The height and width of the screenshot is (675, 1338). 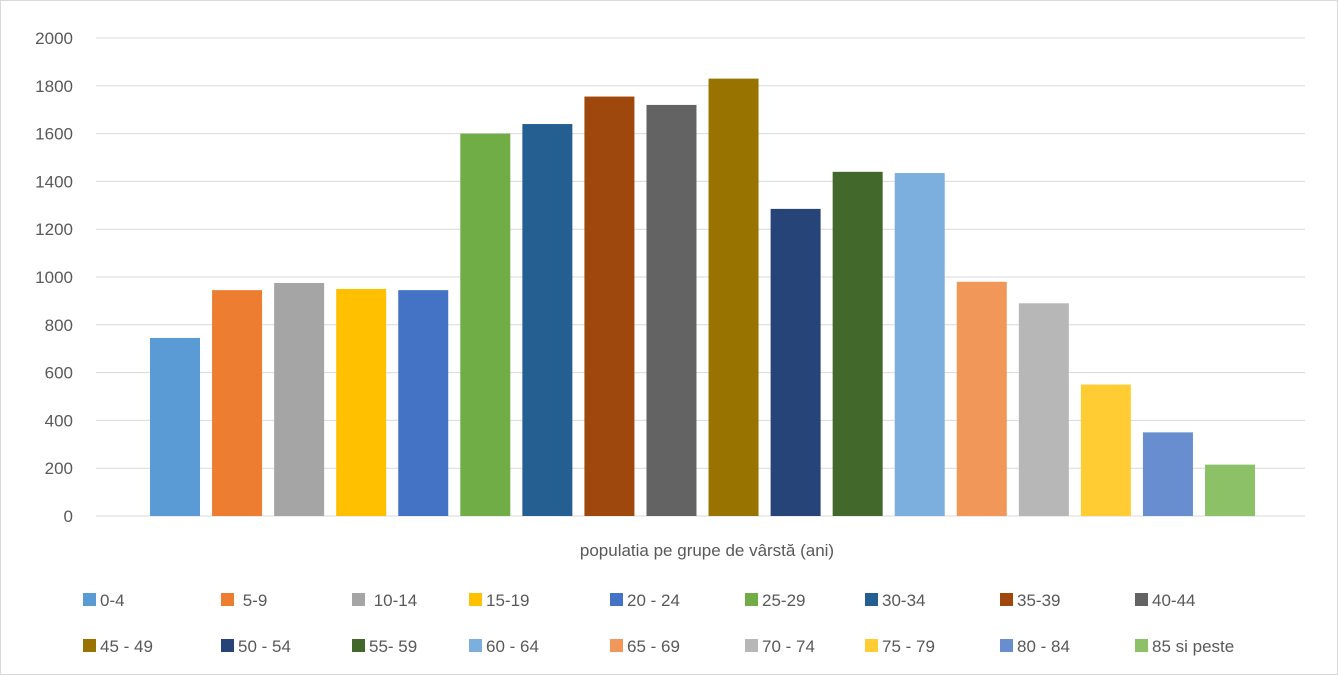 I want to click on legend-item: 75 - 79, so click(x=900, y=646).